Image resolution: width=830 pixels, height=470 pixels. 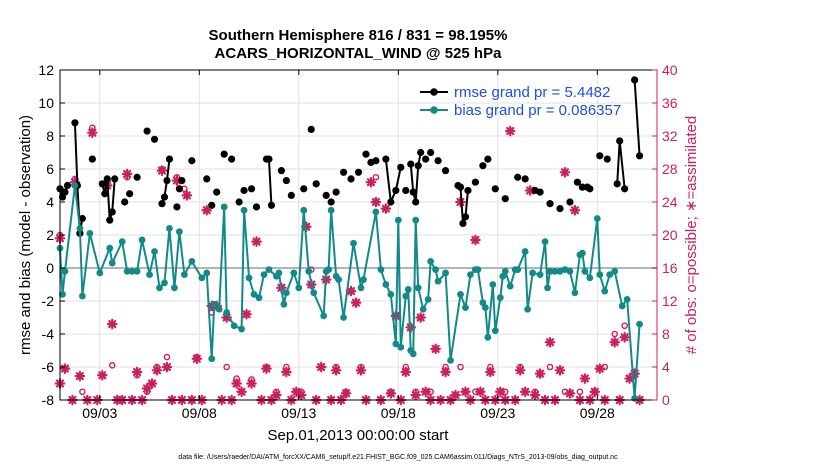 I want to click on x-tick-label: 09/03, so click(x=99, y=413).